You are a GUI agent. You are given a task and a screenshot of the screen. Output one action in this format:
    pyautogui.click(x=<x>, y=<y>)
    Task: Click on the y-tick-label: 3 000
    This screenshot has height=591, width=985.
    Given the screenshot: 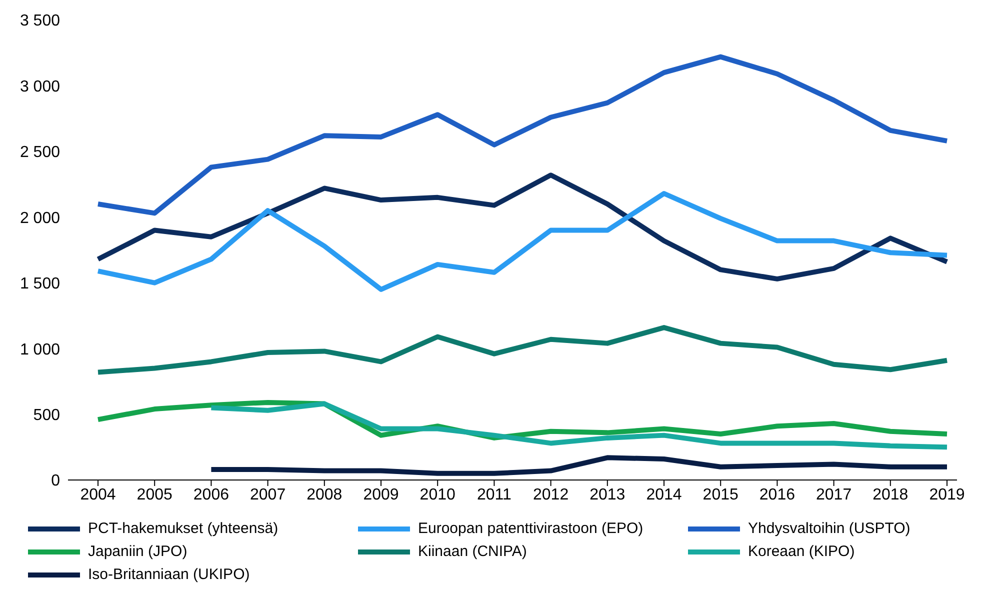 What is the action you would take?
    pyautogui.click(x=40, y=87)
    